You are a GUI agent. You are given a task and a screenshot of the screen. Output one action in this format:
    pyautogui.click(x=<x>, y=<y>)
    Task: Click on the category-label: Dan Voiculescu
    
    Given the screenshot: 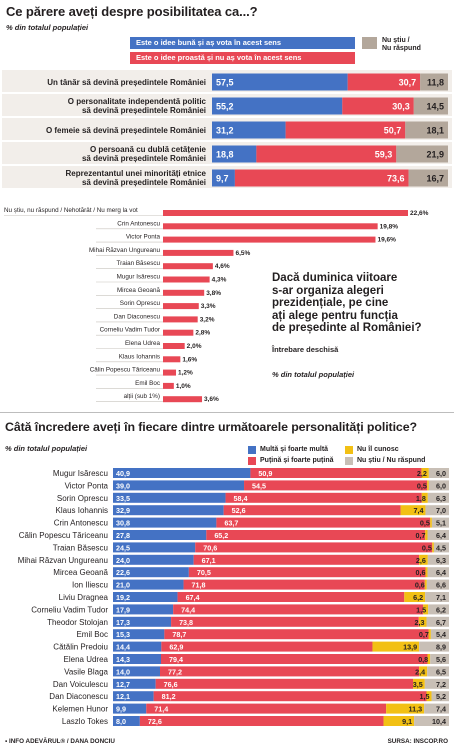 What is the action you would take?
    pyautogui.click(x=80, y=684)
    